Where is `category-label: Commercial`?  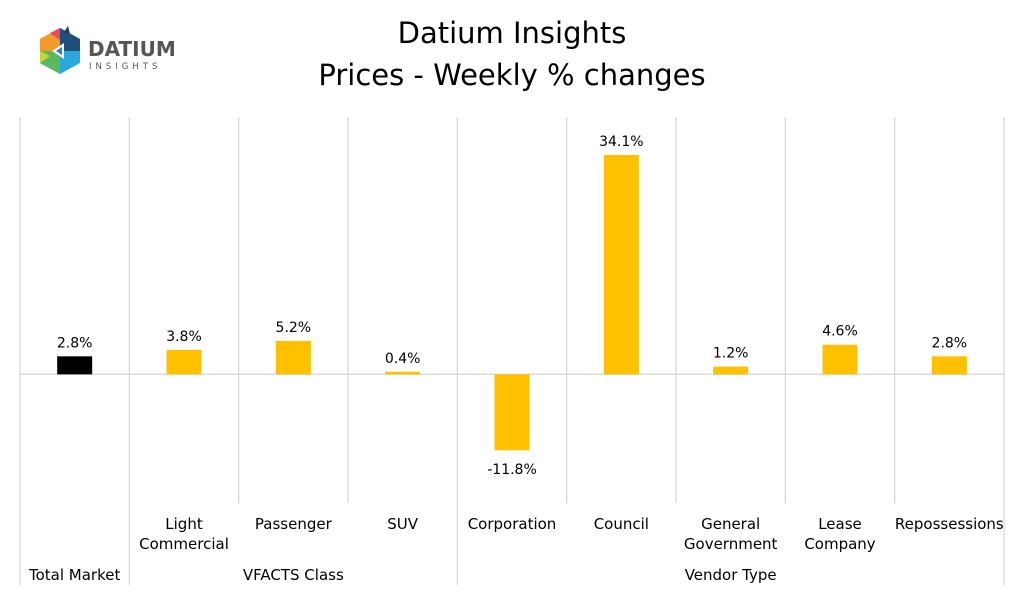 category-label: Commercial is located at coordinates (184, 544).